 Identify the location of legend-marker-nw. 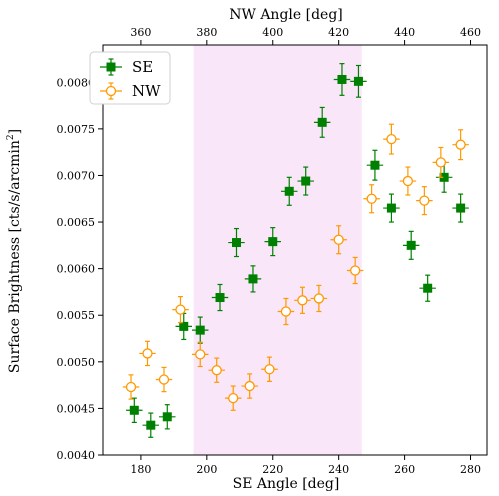
(111, 91).